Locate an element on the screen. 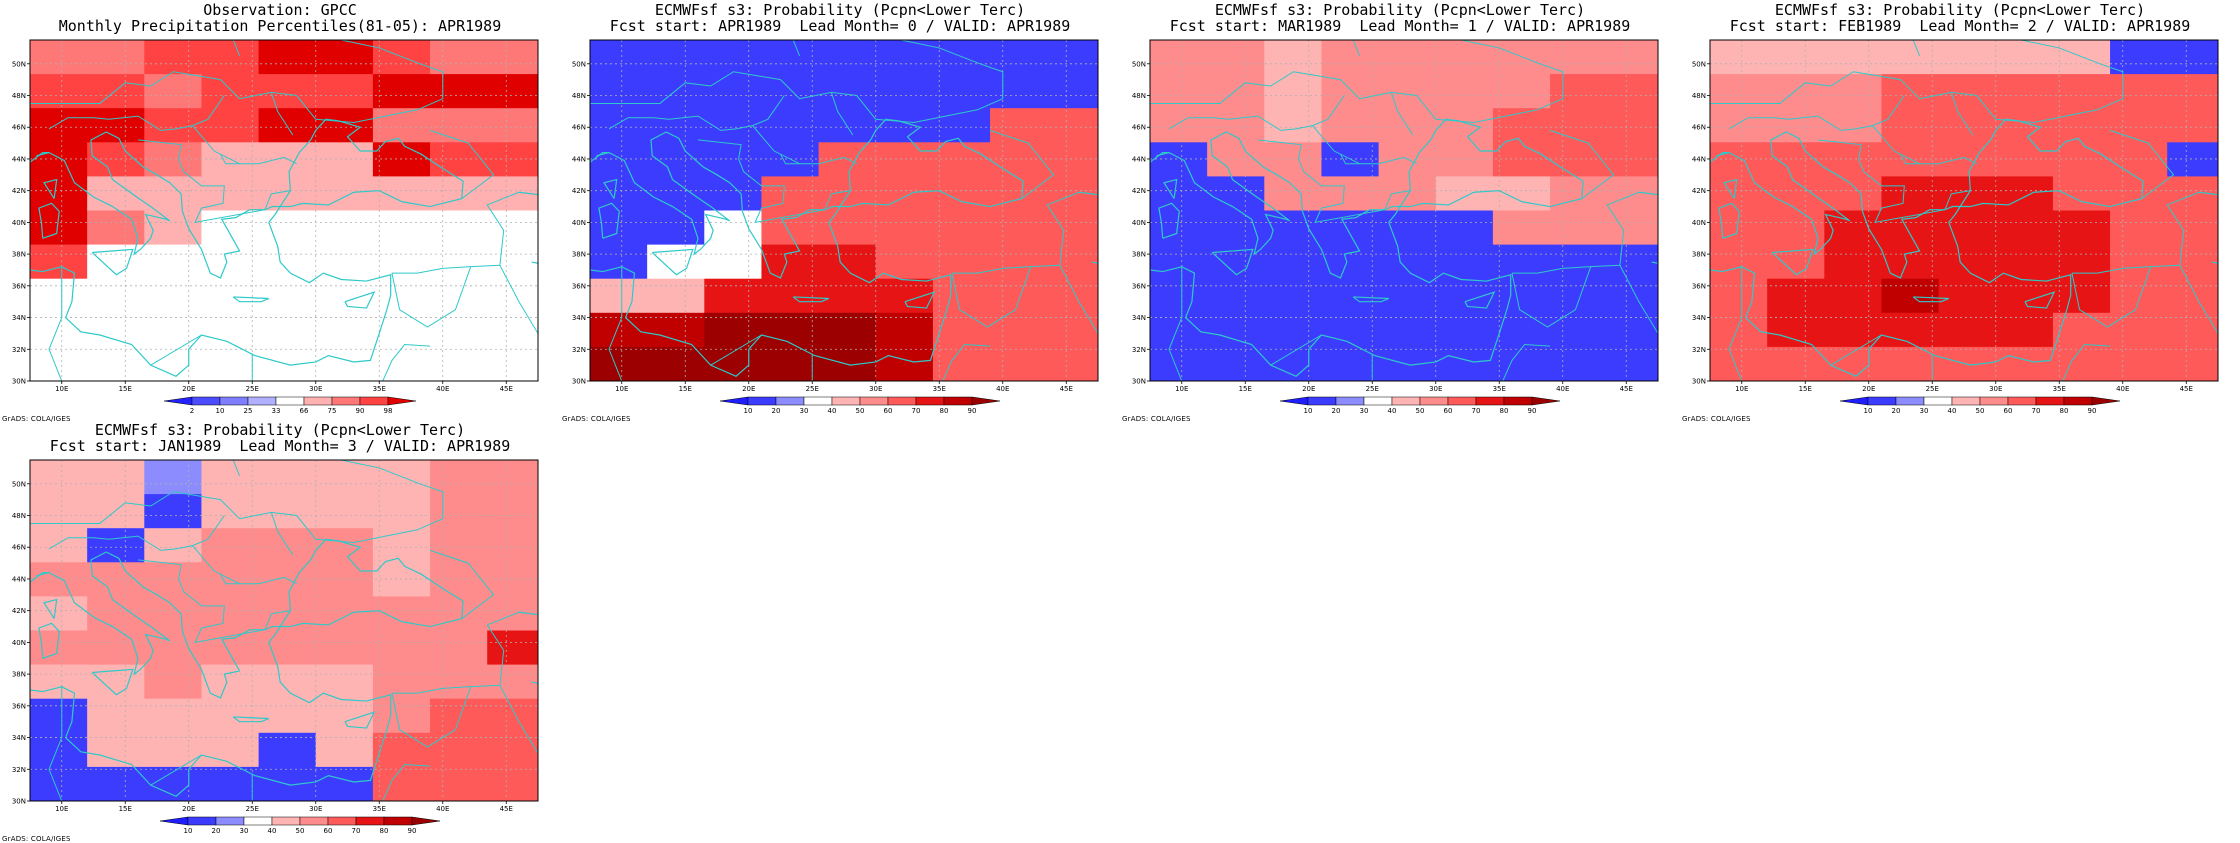 The height and width of the screenshot is (843, 2240). field-layer is located at coordinates (284, 210).